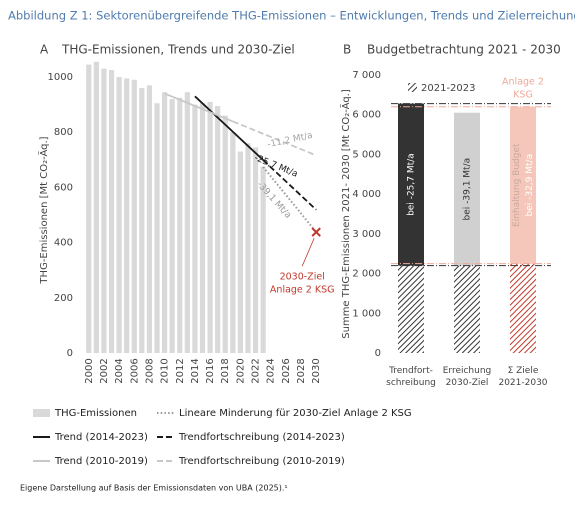  Describe the element at coordinates (366, 154) in the screenshot. I see `y-tick-label: 5 000` at that location.